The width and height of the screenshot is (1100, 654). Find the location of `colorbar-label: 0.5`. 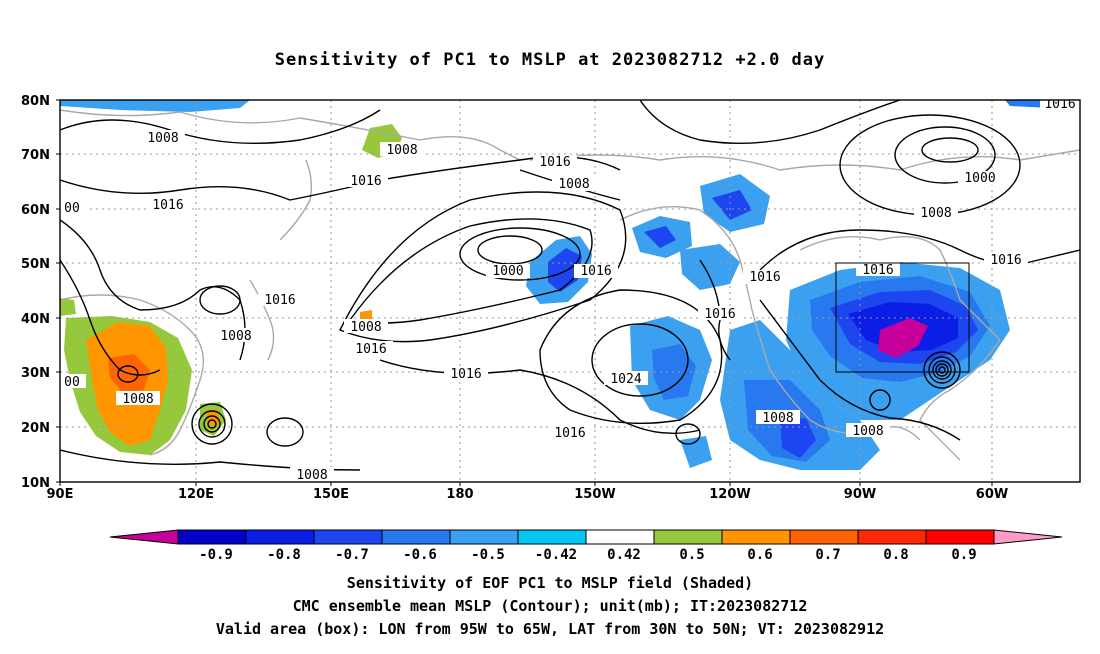

colorbar-label: 0.5 is located at coordinates (691, 555).